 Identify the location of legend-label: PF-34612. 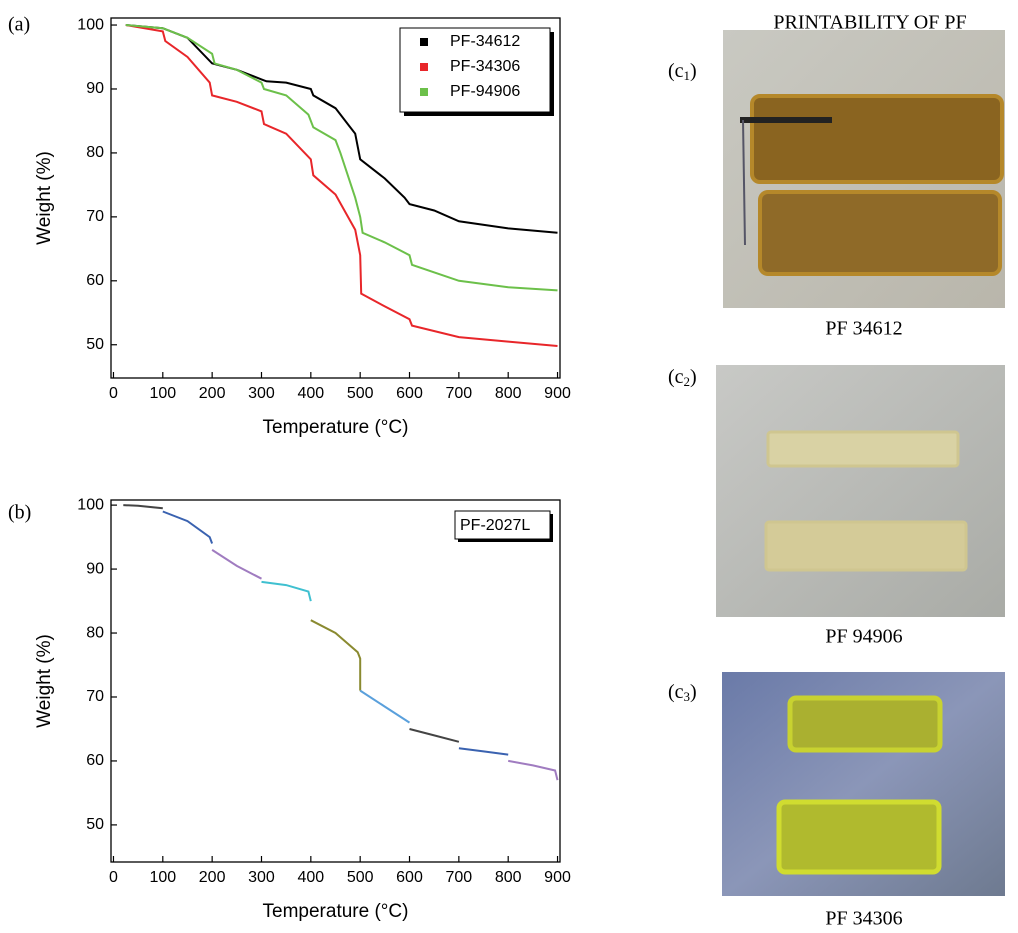
(485, 41).